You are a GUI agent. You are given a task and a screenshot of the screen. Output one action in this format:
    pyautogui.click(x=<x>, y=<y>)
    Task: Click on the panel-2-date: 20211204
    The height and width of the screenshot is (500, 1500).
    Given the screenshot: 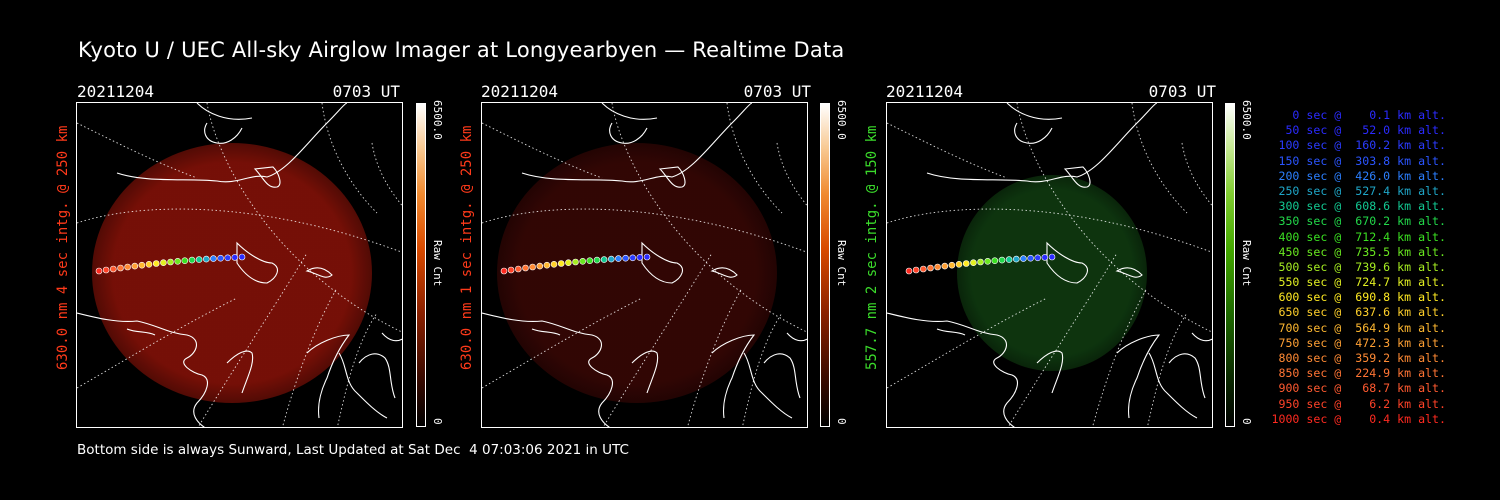 What is the action you would take?
    pyautogui.click(x=520, y=91)
    